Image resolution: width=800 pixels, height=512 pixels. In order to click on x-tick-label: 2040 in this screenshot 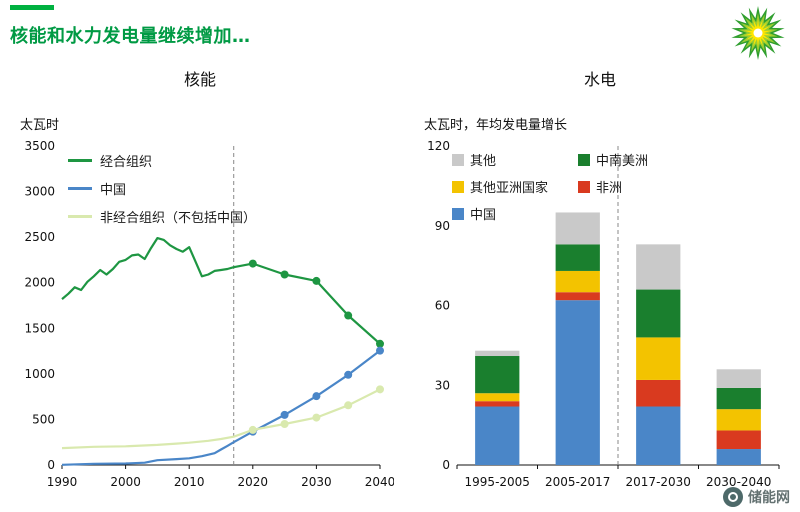, I will do `click(379, 482)`.